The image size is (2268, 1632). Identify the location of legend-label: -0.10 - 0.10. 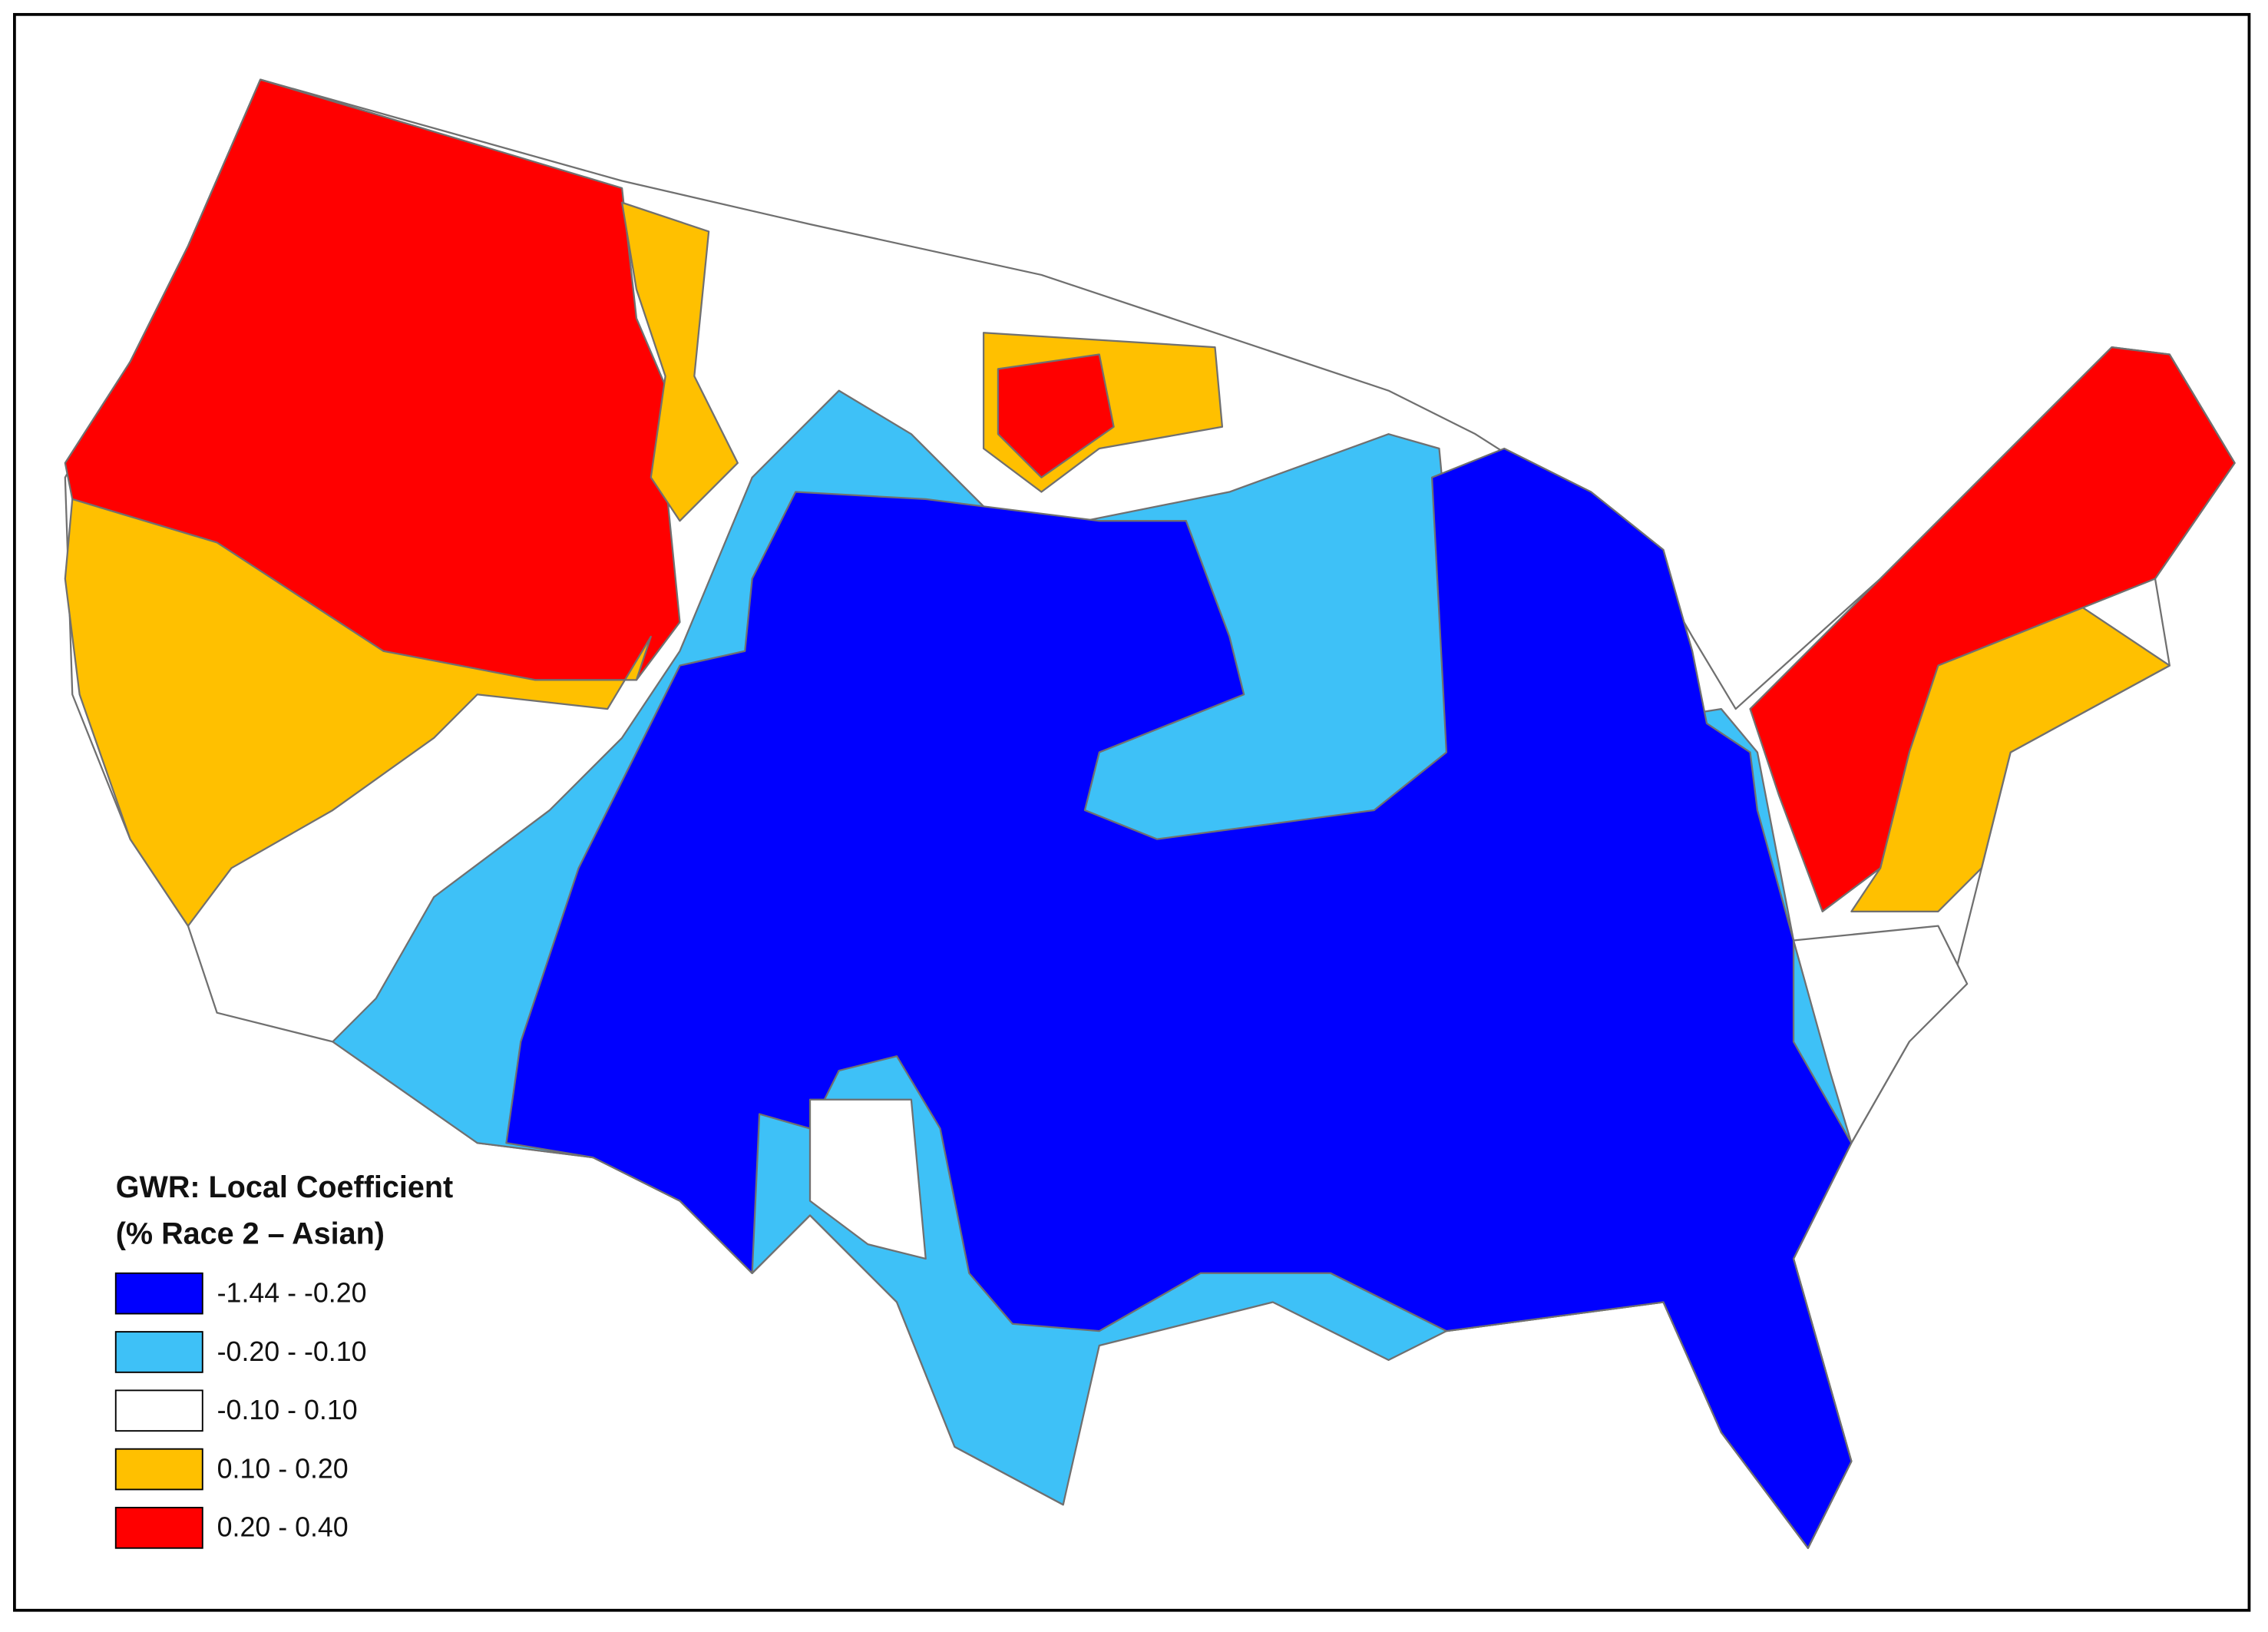
(287, 1410).